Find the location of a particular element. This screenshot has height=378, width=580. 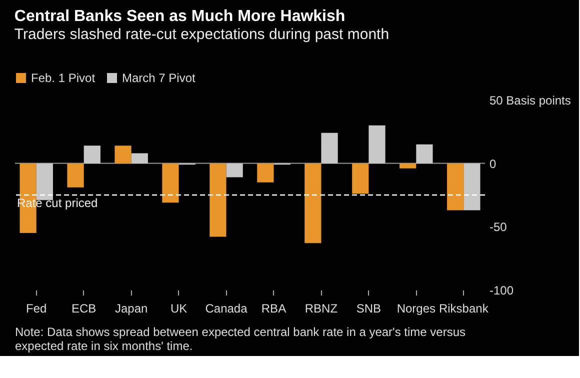

chart-title: Central Banks Seen as Much More Hawkish is located at coordinates (180, 16).